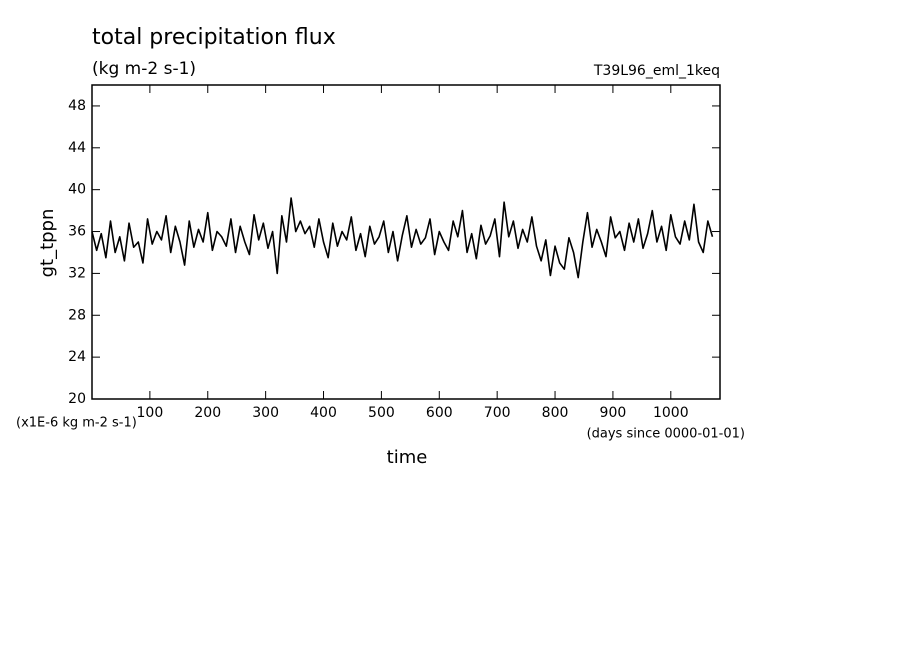 This screenshot has height=654, width=904. What do you see at coordinates (497, 413) in the screenshot?
I see `x-tick-label: 700` at bounding box center [497, 413].